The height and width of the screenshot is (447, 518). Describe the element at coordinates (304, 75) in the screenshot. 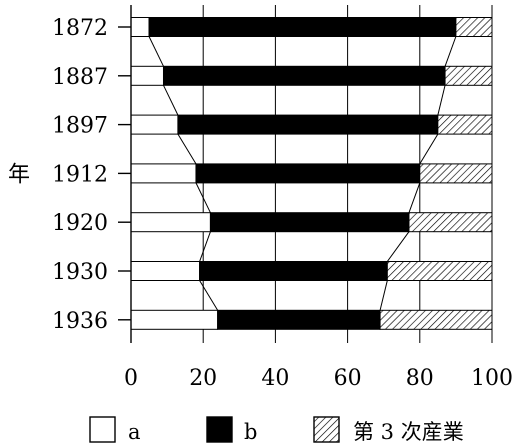

I see `bar-1887-b` at that location.